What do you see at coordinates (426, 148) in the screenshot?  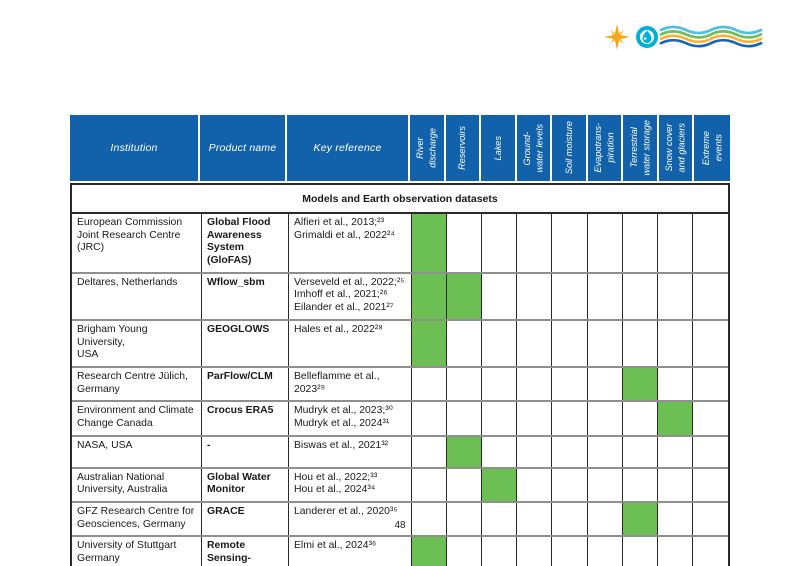 I see `column-header-label: River discharge` at bounding box center [426, 148].